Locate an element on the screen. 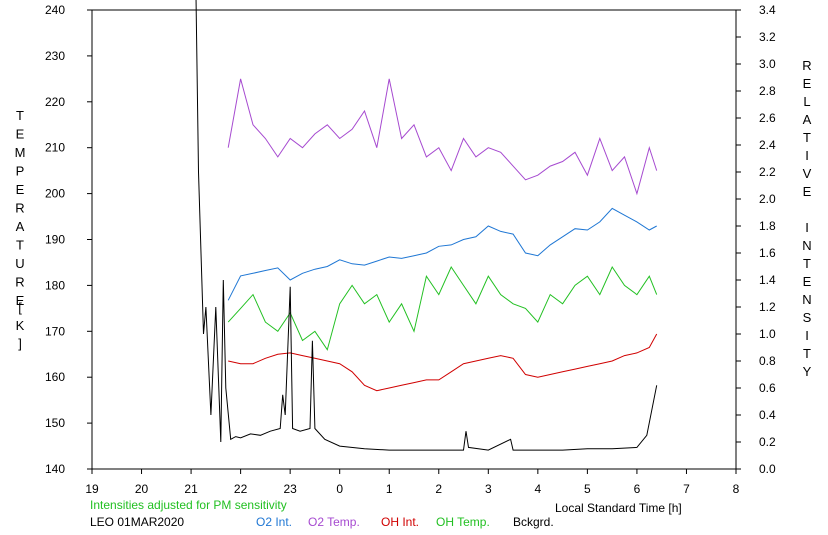 This screenshot has width=828, height=535. axis-title-letter: L is located at coordinates (806, 101).